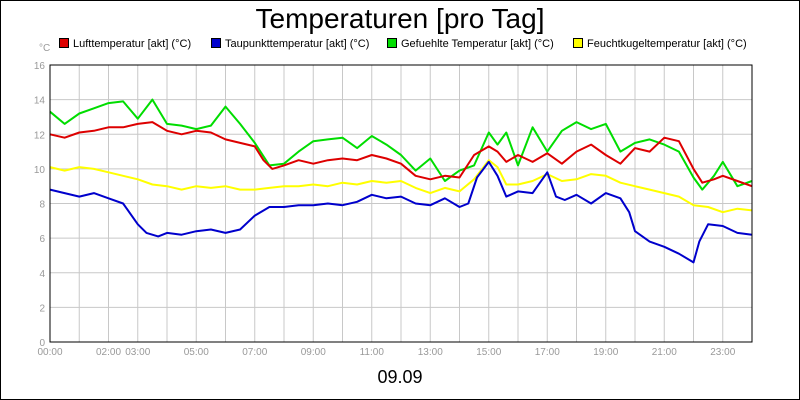 This screenshot has height=400, width=800. Describe the element at coordinates (477, 44) in the screenshot. I see `legend-label-gefuehlte-temperatur: Gefuehlte Temperatur [akt] (°C)` at that location.